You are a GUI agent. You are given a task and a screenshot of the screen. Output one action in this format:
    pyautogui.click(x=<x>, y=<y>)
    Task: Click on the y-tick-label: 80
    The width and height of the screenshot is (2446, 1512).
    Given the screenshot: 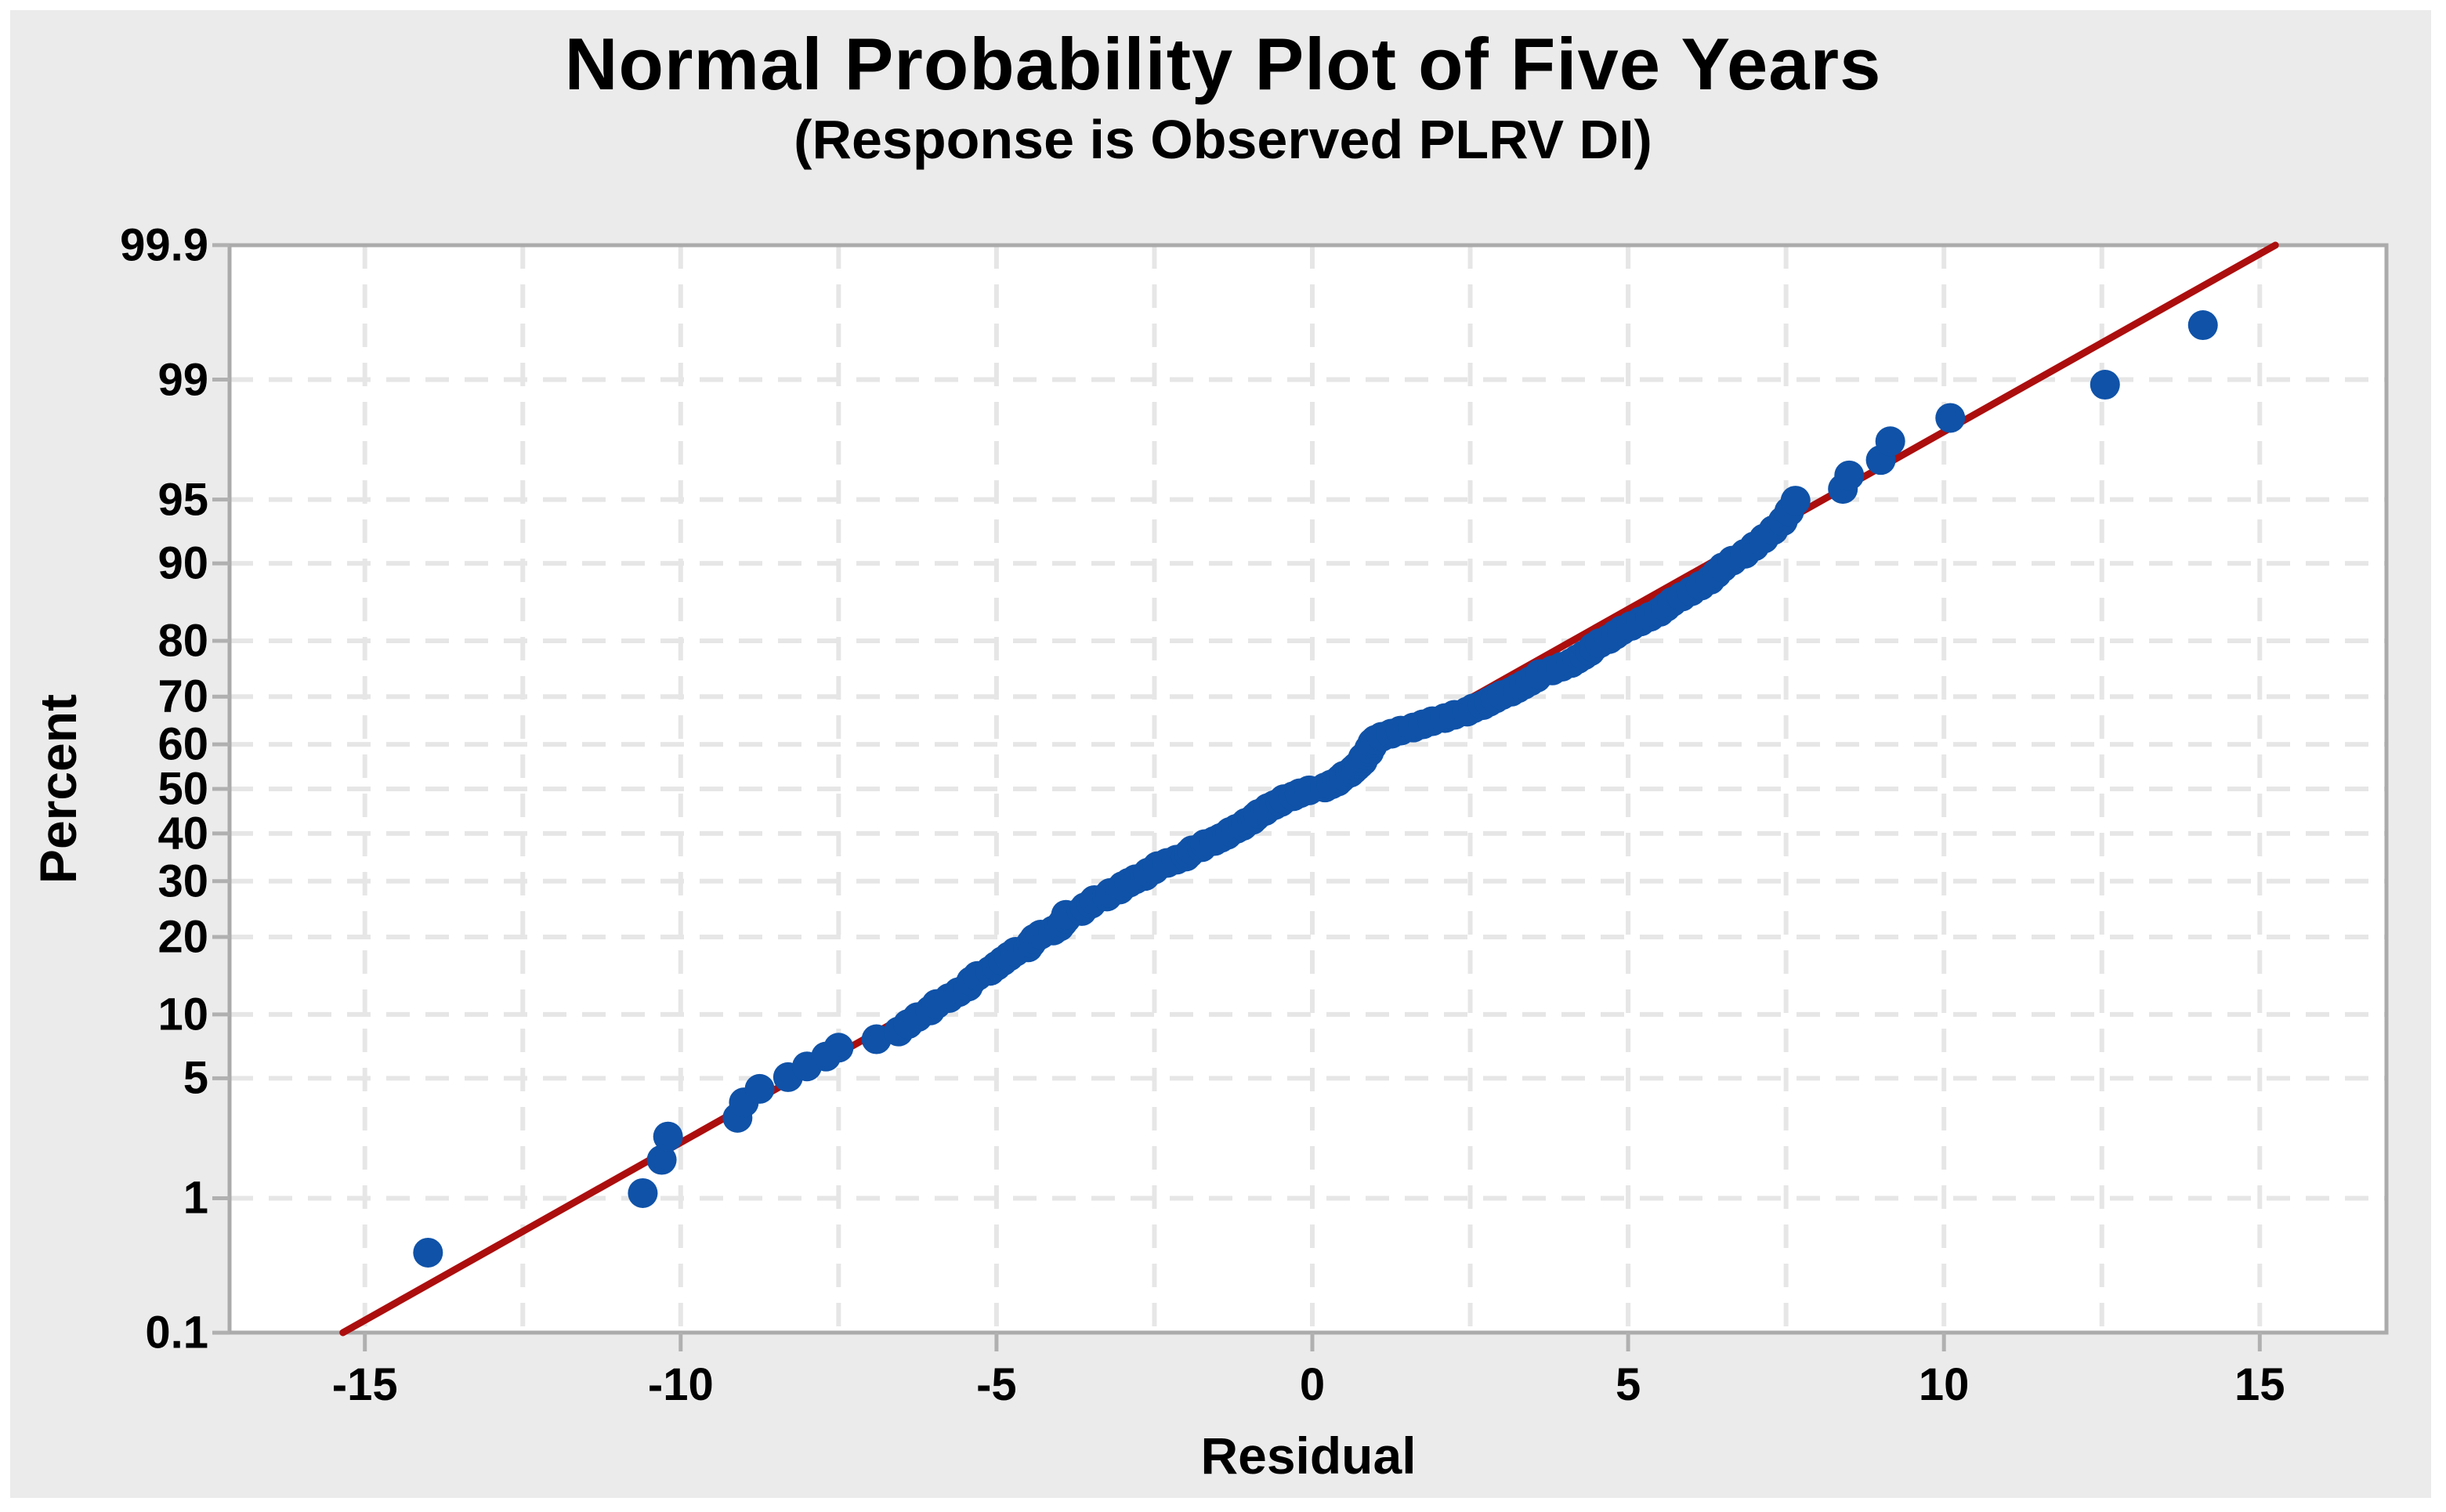 What is the action you would take?
    pyautogui.click(x=182, y=641)
    